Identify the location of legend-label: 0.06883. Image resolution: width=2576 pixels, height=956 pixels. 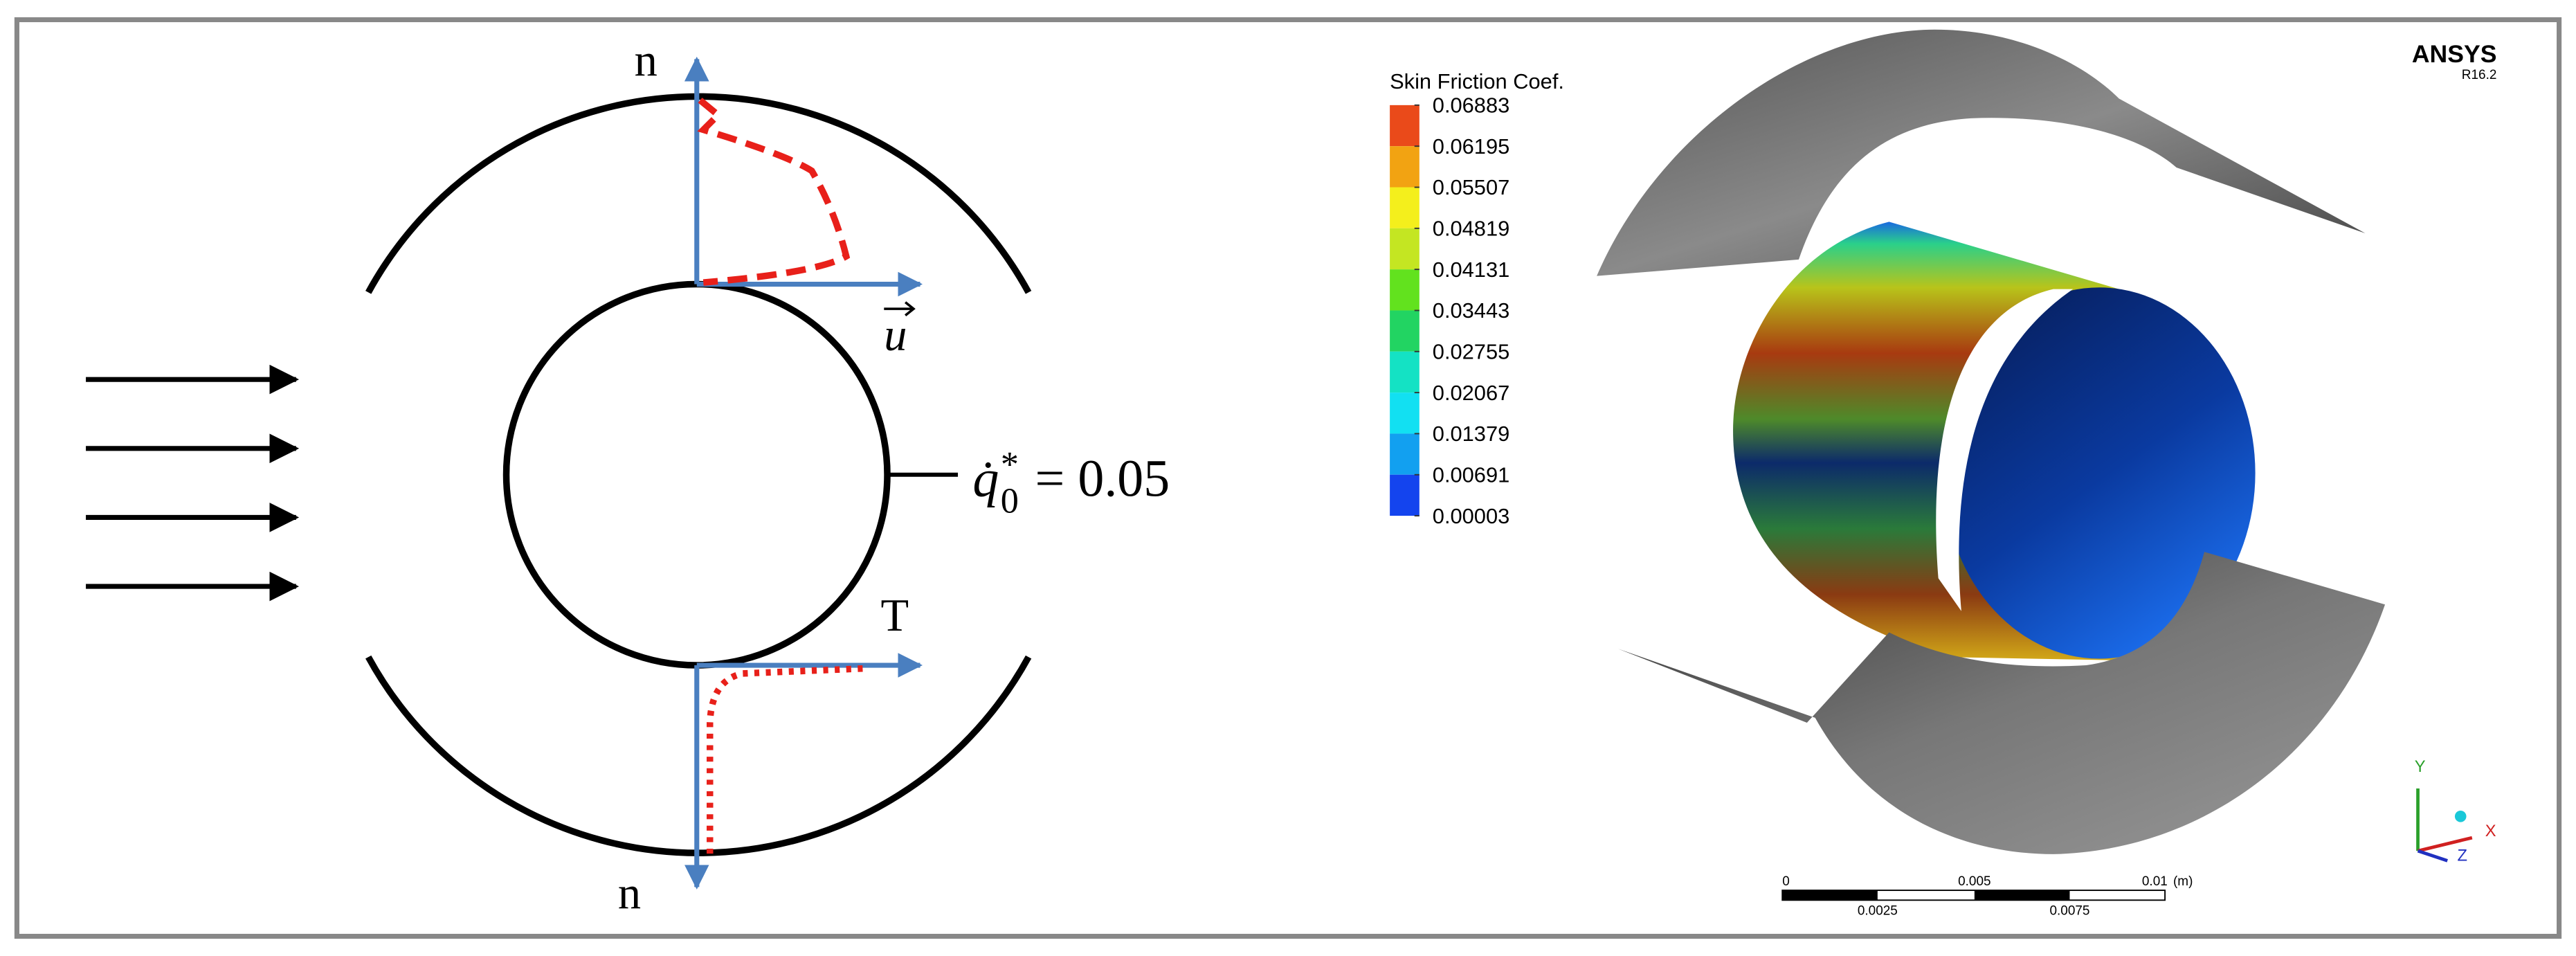
(1471, 105).